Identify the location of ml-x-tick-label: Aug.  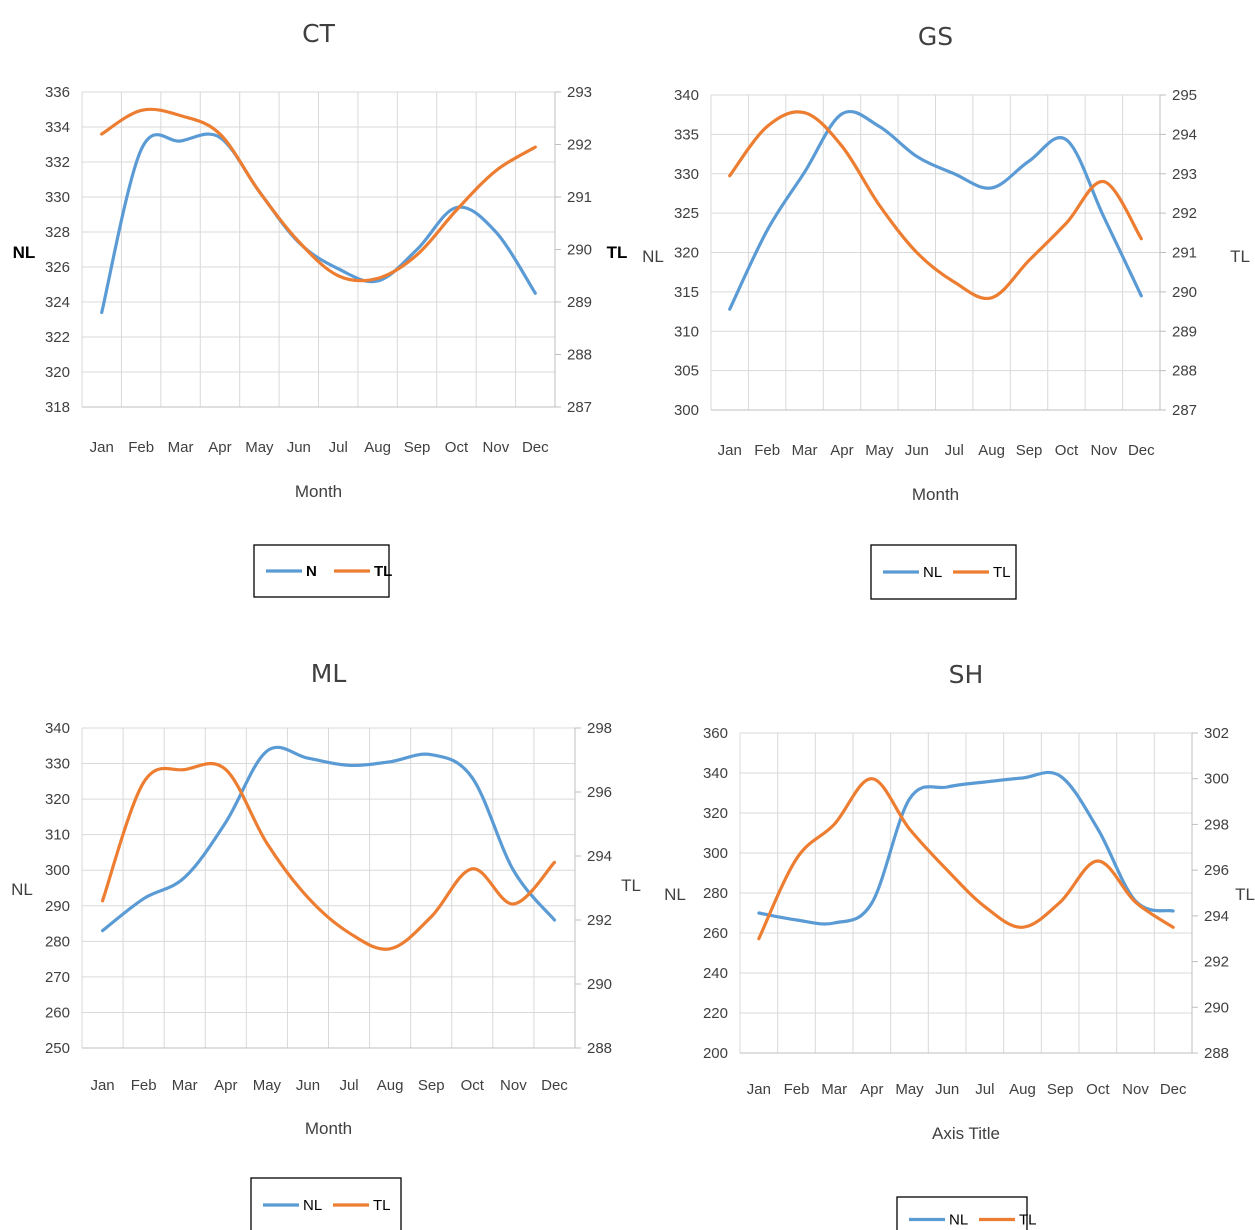
(390, 1085).